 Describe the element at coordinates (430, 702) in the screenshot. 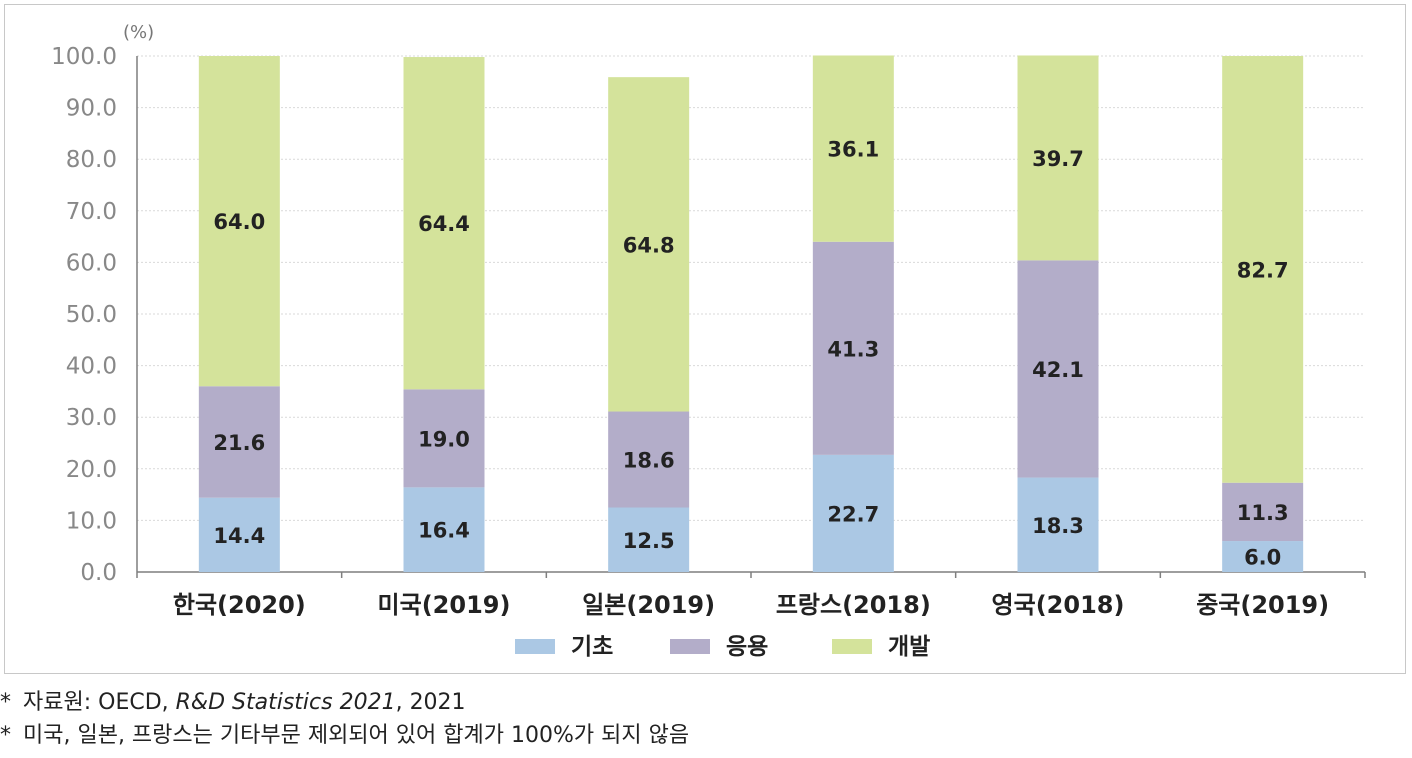

I see `source-note-suffix: , 2021` at that location.